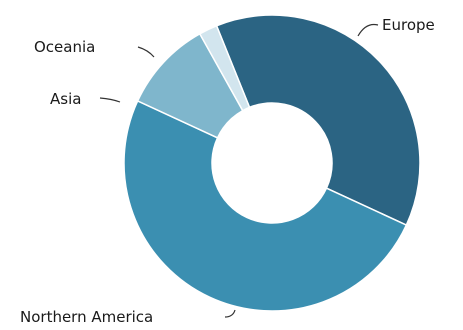 This screenshot has height=330, width=463. Describe the element at coordinates (110, 100) in the screenshot. I see `leader-line-asia` at that location.